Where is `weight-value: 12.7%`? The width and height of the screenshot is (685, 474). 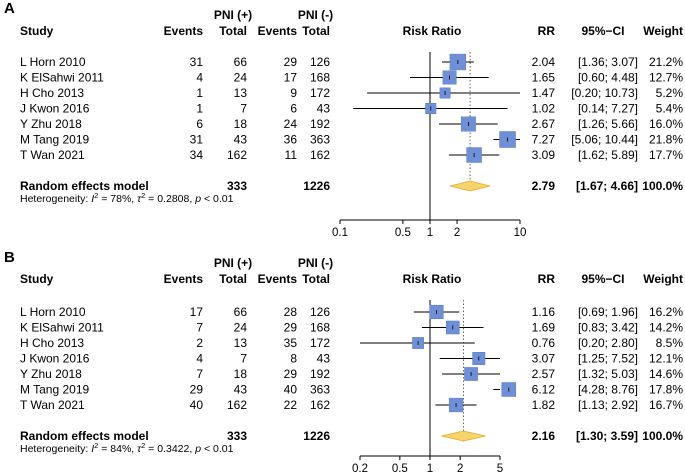 weight-value: 12.7% is located at coordinates (666, 78).